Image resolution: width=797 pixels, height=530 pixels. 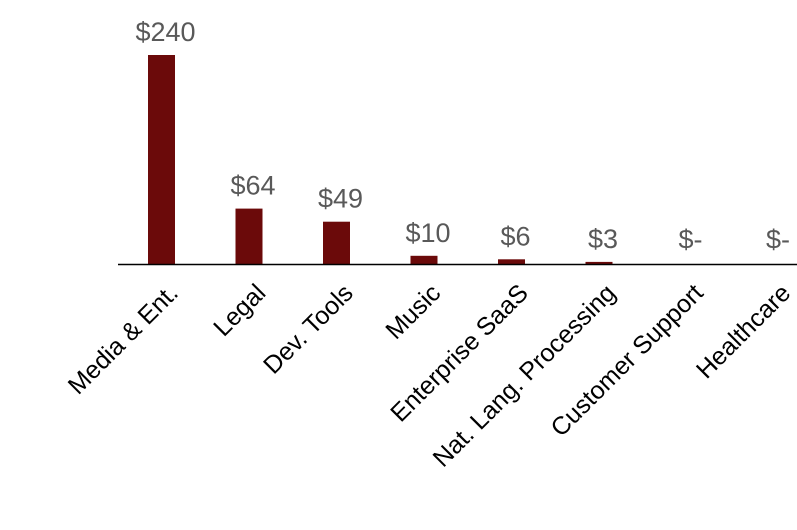 I want to click on data-label-2: $64, so click(x=252, y=186).